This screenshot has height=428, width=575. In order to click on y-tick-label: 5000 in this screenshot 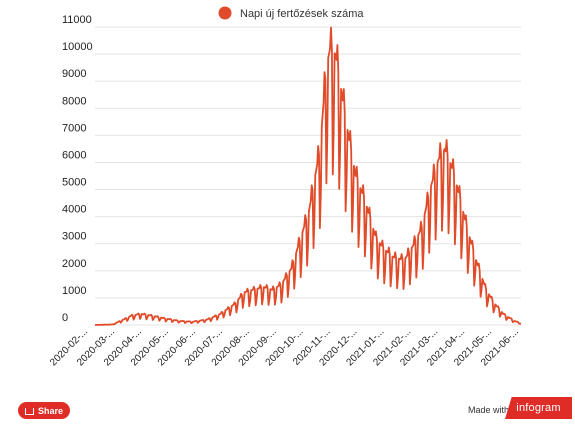, I will do `click(74, 183)`.